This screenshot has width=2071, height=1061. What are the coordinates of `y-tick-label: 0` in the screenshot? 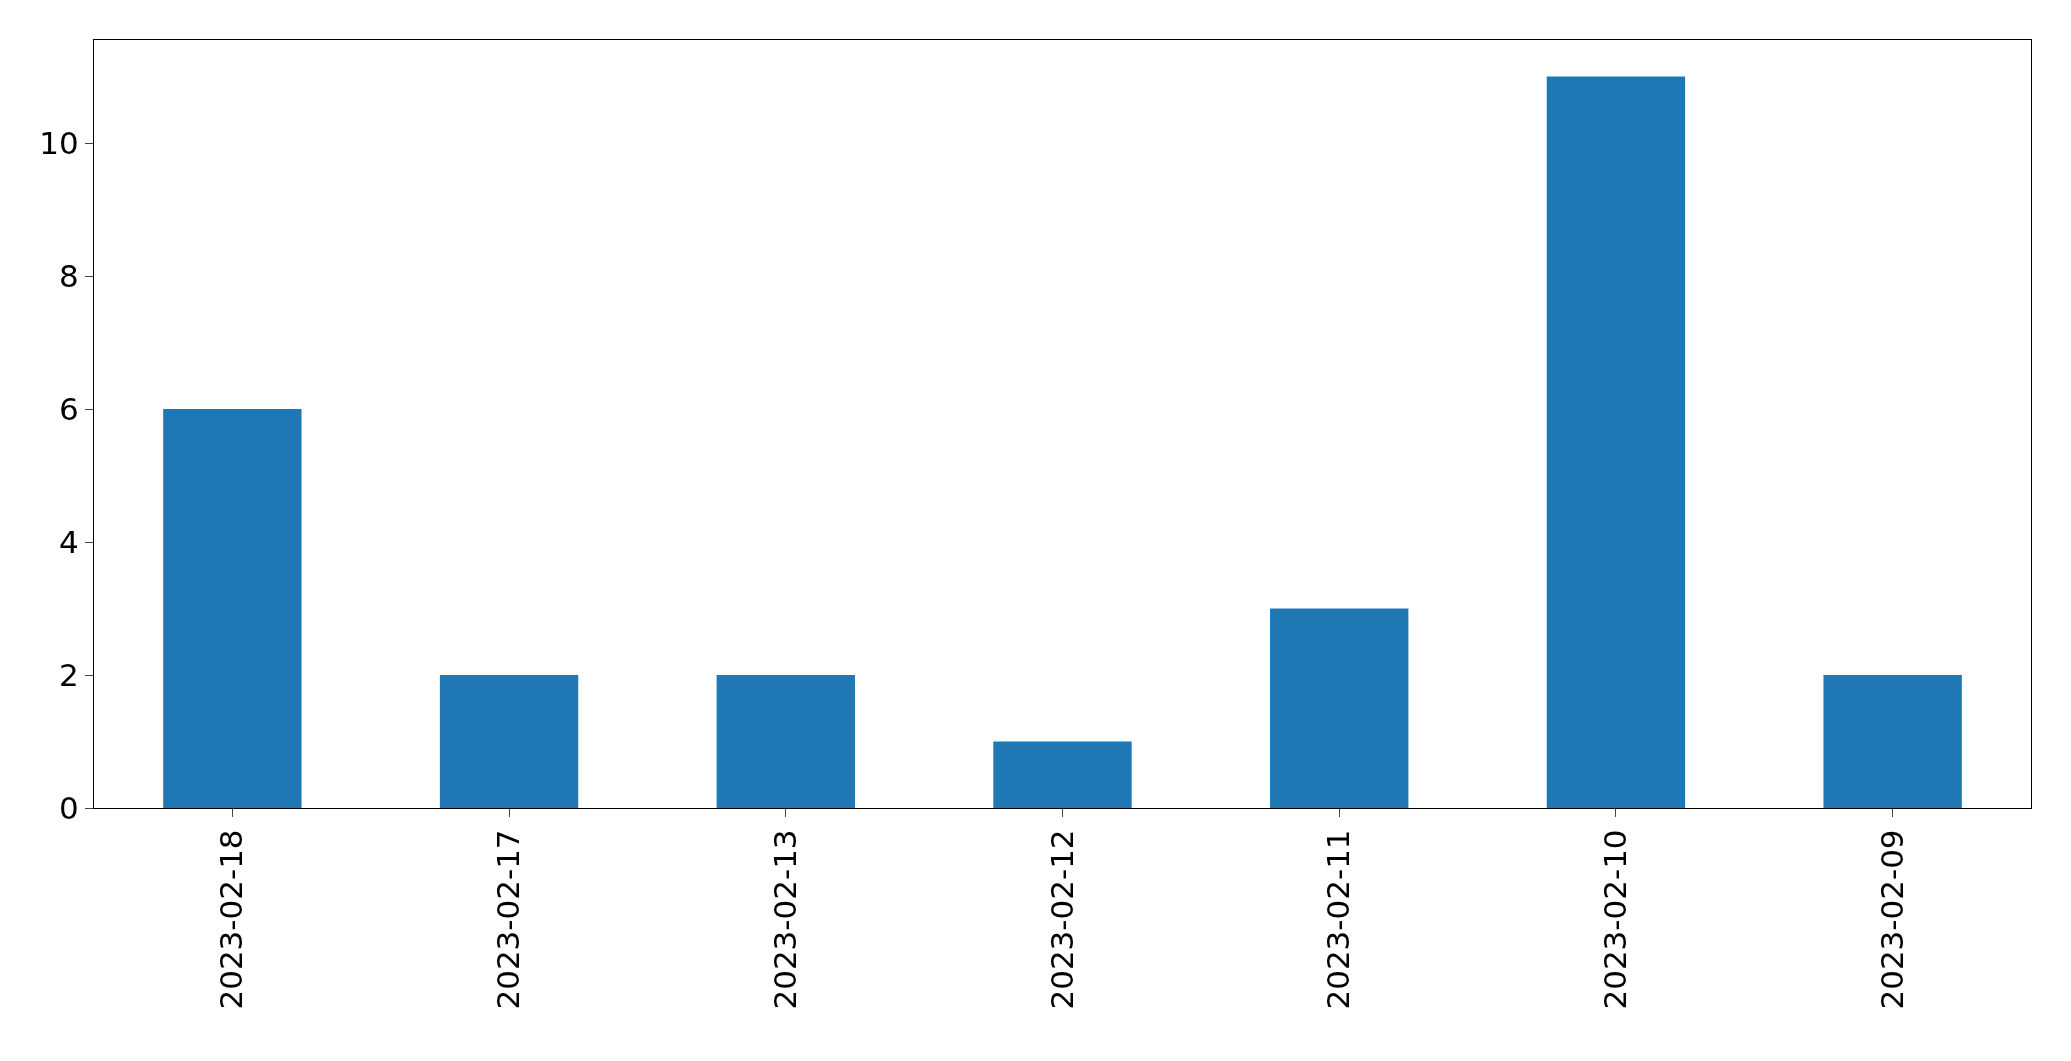 It's located at (69, 807).